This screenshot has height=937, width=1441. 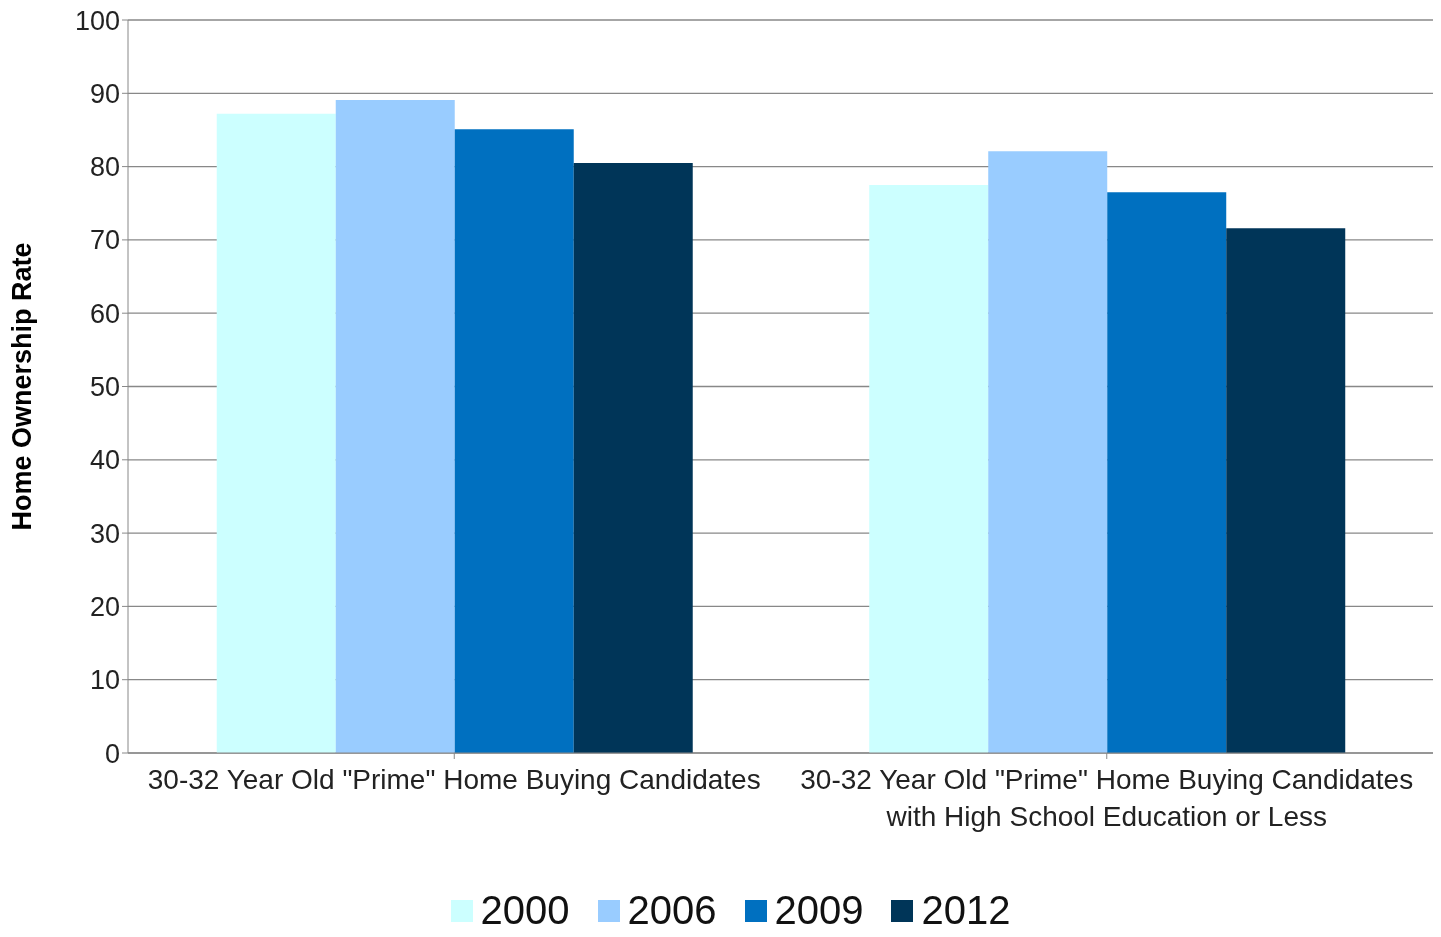 I want to click on y-tick-label: 30, so click(x=104, y=533).